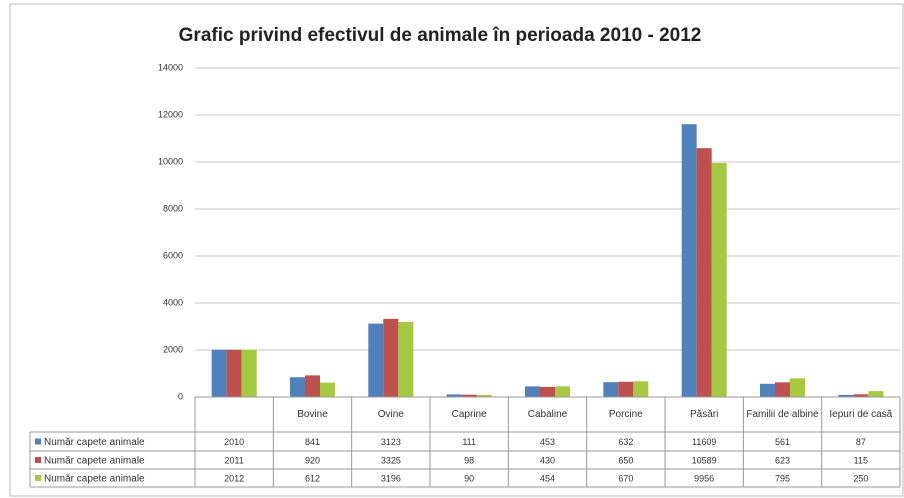  I want to click on category-header: Păsări, so click(704, 414).